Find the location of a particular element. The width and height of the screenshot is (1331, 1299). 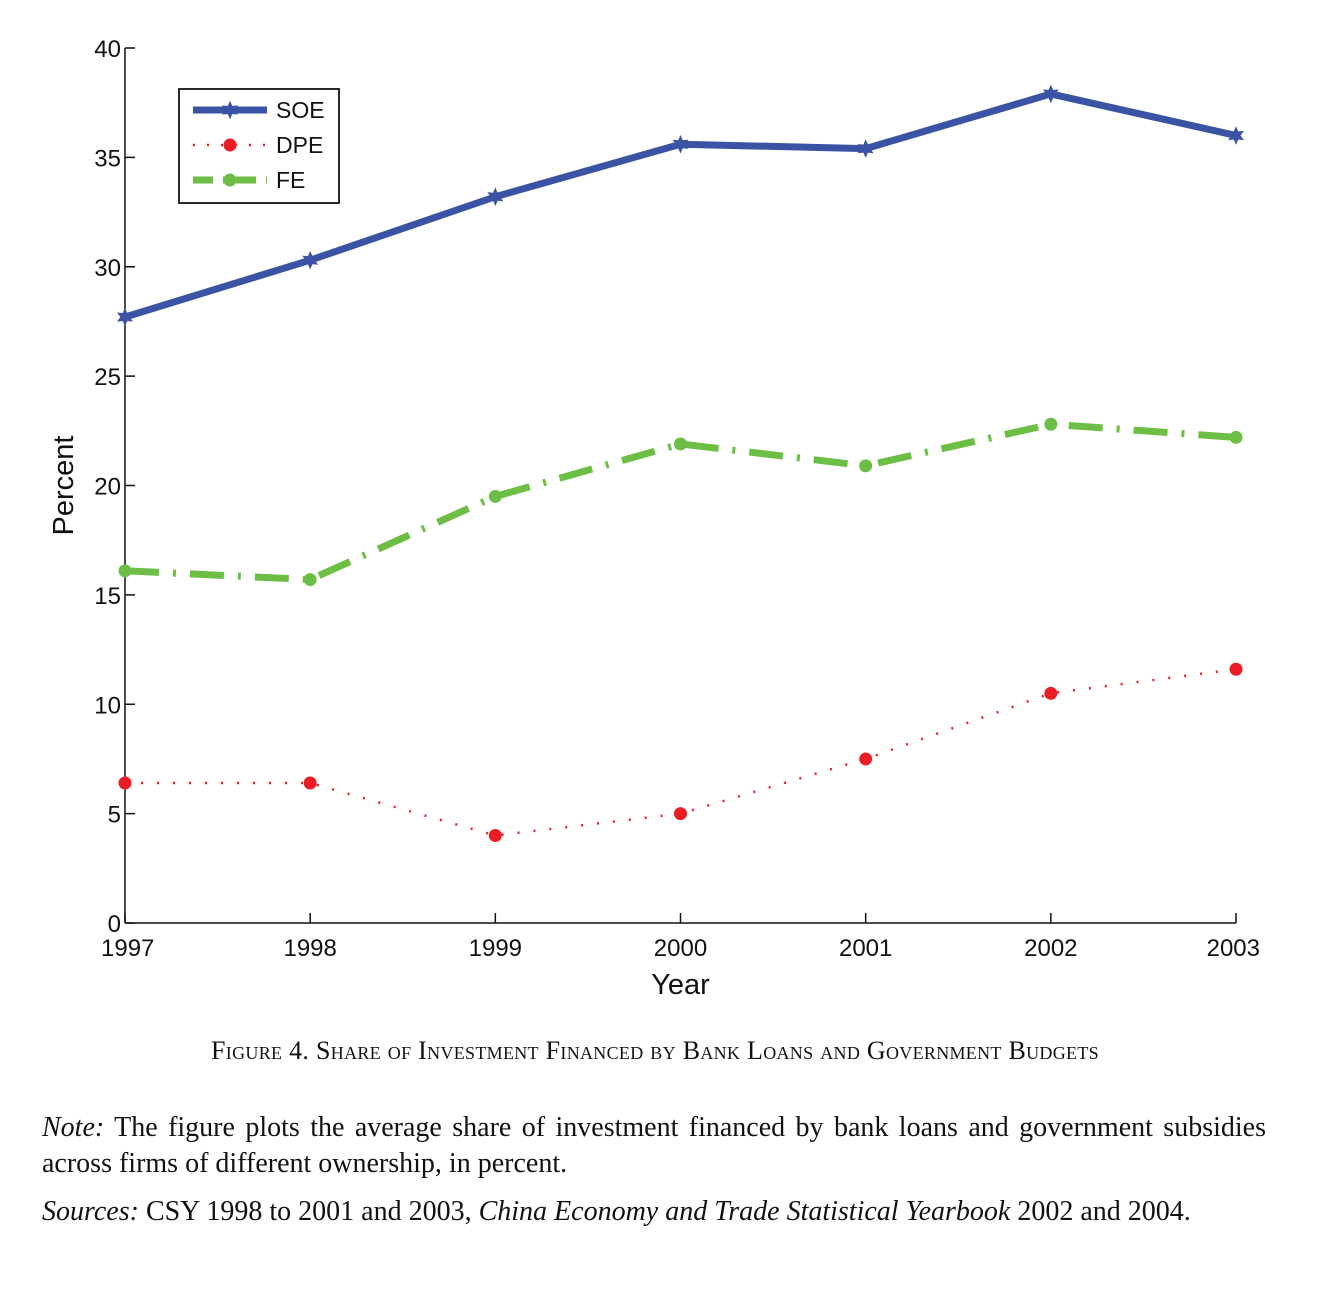

sources-text-after: 2002 and 2004. is located at coordinates (1104, 1211).